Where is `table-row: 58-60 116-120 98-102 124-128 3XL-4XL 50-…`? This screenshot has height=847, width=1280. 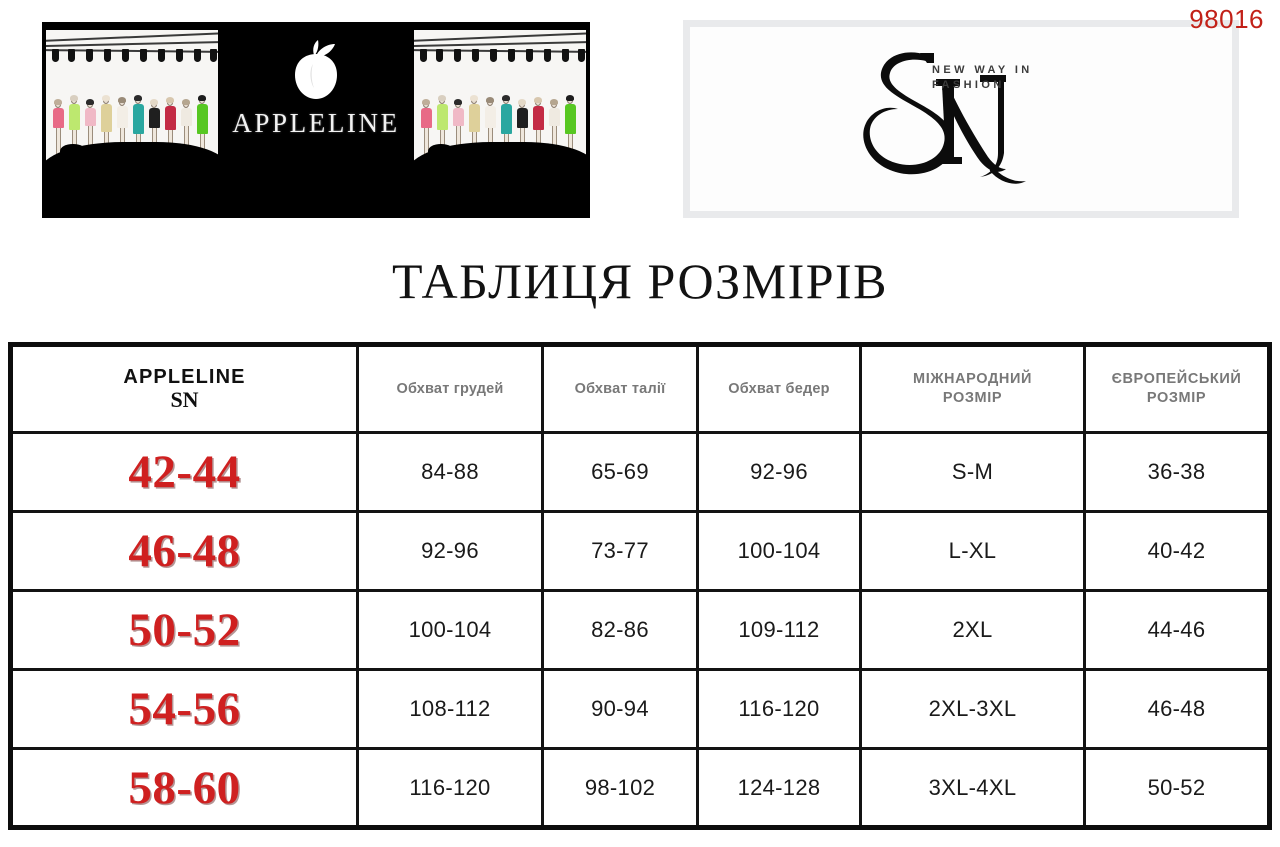 table-row: 58-60 116-120 98-102 124-128 3XL-4XL 50-… is located at coordinates (640, 788).